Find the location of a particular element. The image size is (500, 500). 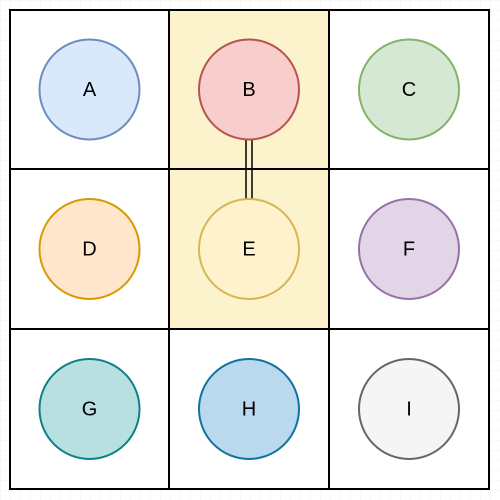

node-label-c: C is located at coordinates (409, 90).